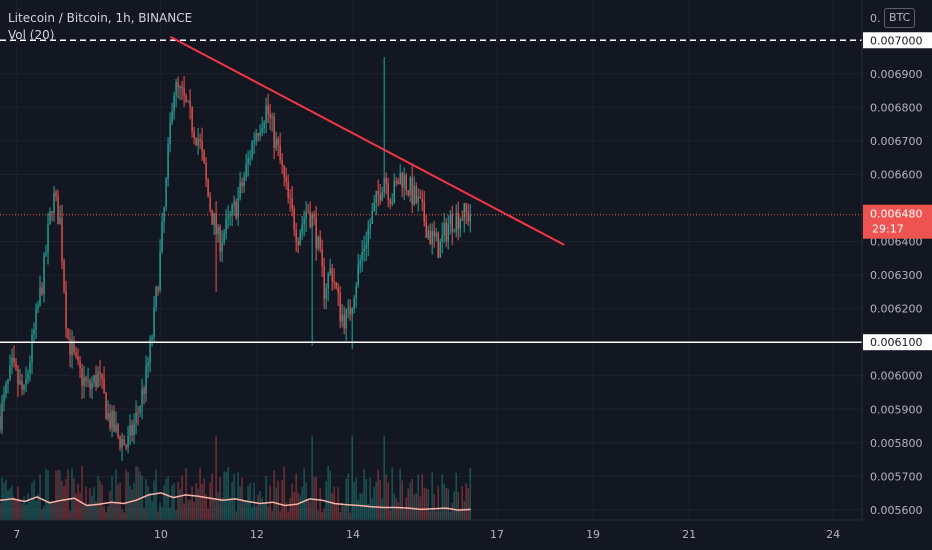 The width and height of the screenshot is (932, 550). What do you see at coordinates (896, 40) in the screenshot?
I see `level-price-label: 0.007000` at bounding box center [896, 40].